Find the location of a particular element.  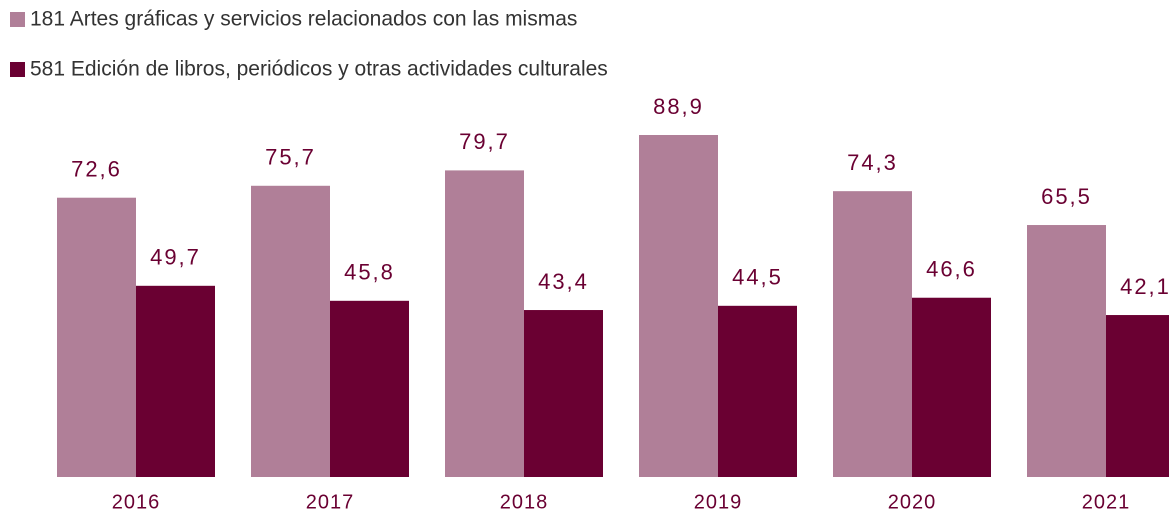

value-label: 74,3 is located at coordinates (872, 162).